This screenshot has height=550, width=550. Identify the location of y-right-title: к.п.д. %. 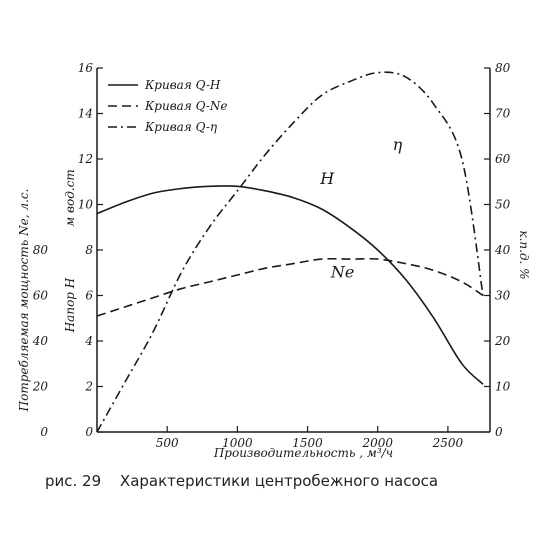
(524, 254).